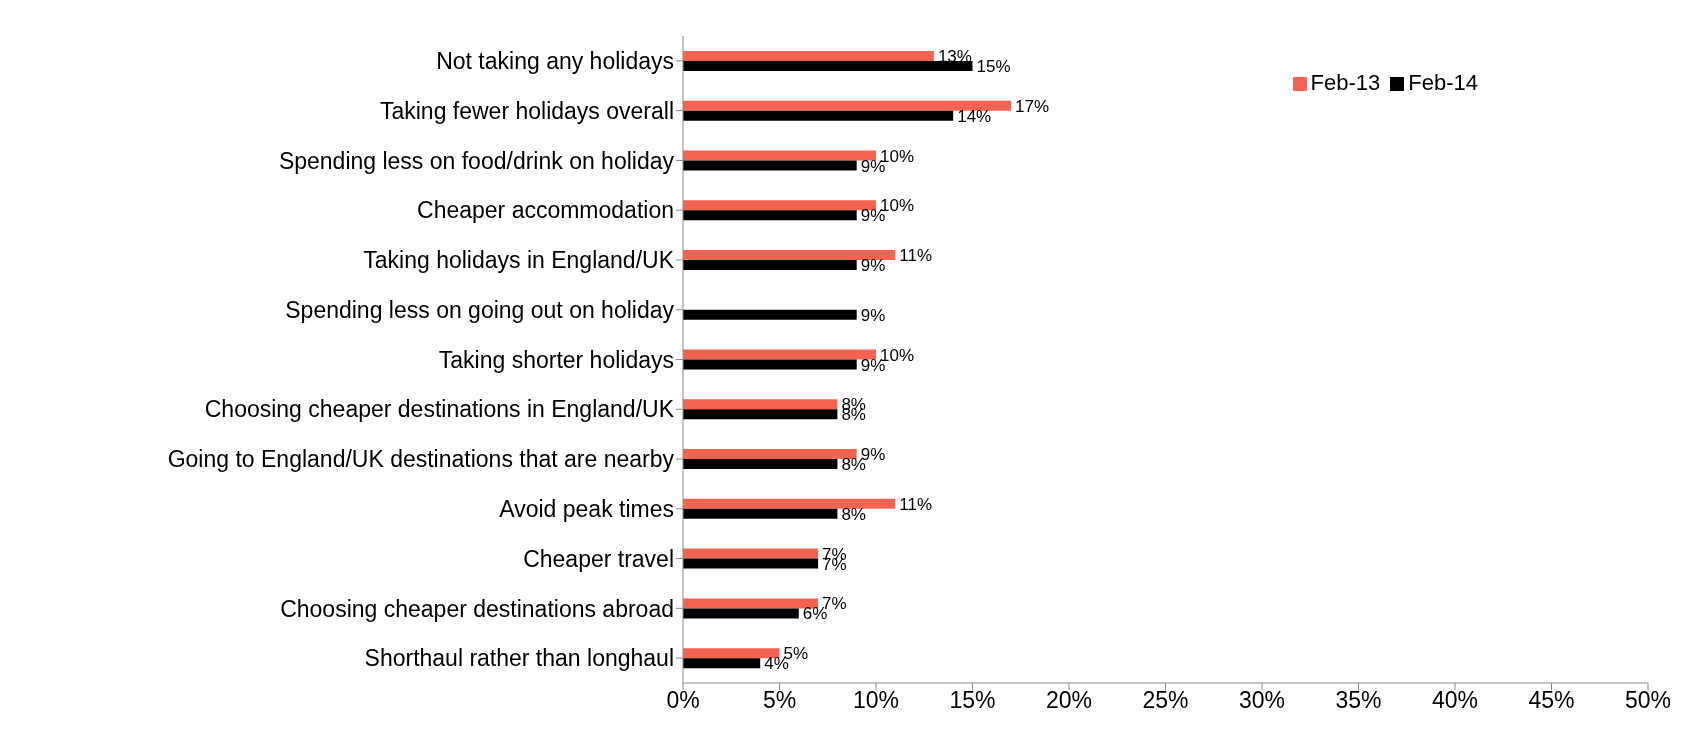 This screenshot has width=1706, height=739. I want to click on y-tick-label: Taking fewer holidays overall, so click(526, 110).